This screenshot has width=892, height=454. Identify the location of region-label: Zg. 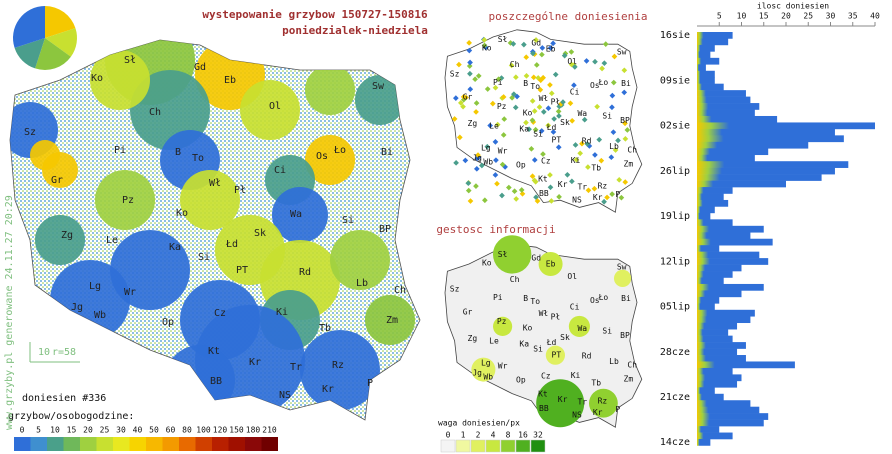
(473, 338).